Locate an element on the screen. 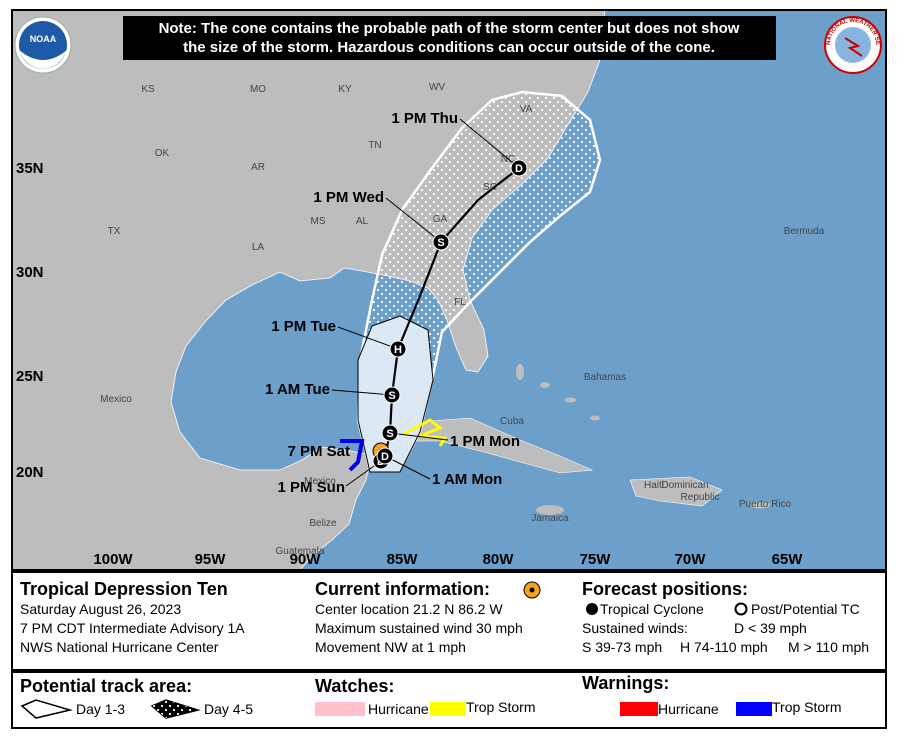 Image resolution: width=897 pixels, height=741 pixels. storm-title: Tropical Depression Ten is located at coordinates (124, 589).